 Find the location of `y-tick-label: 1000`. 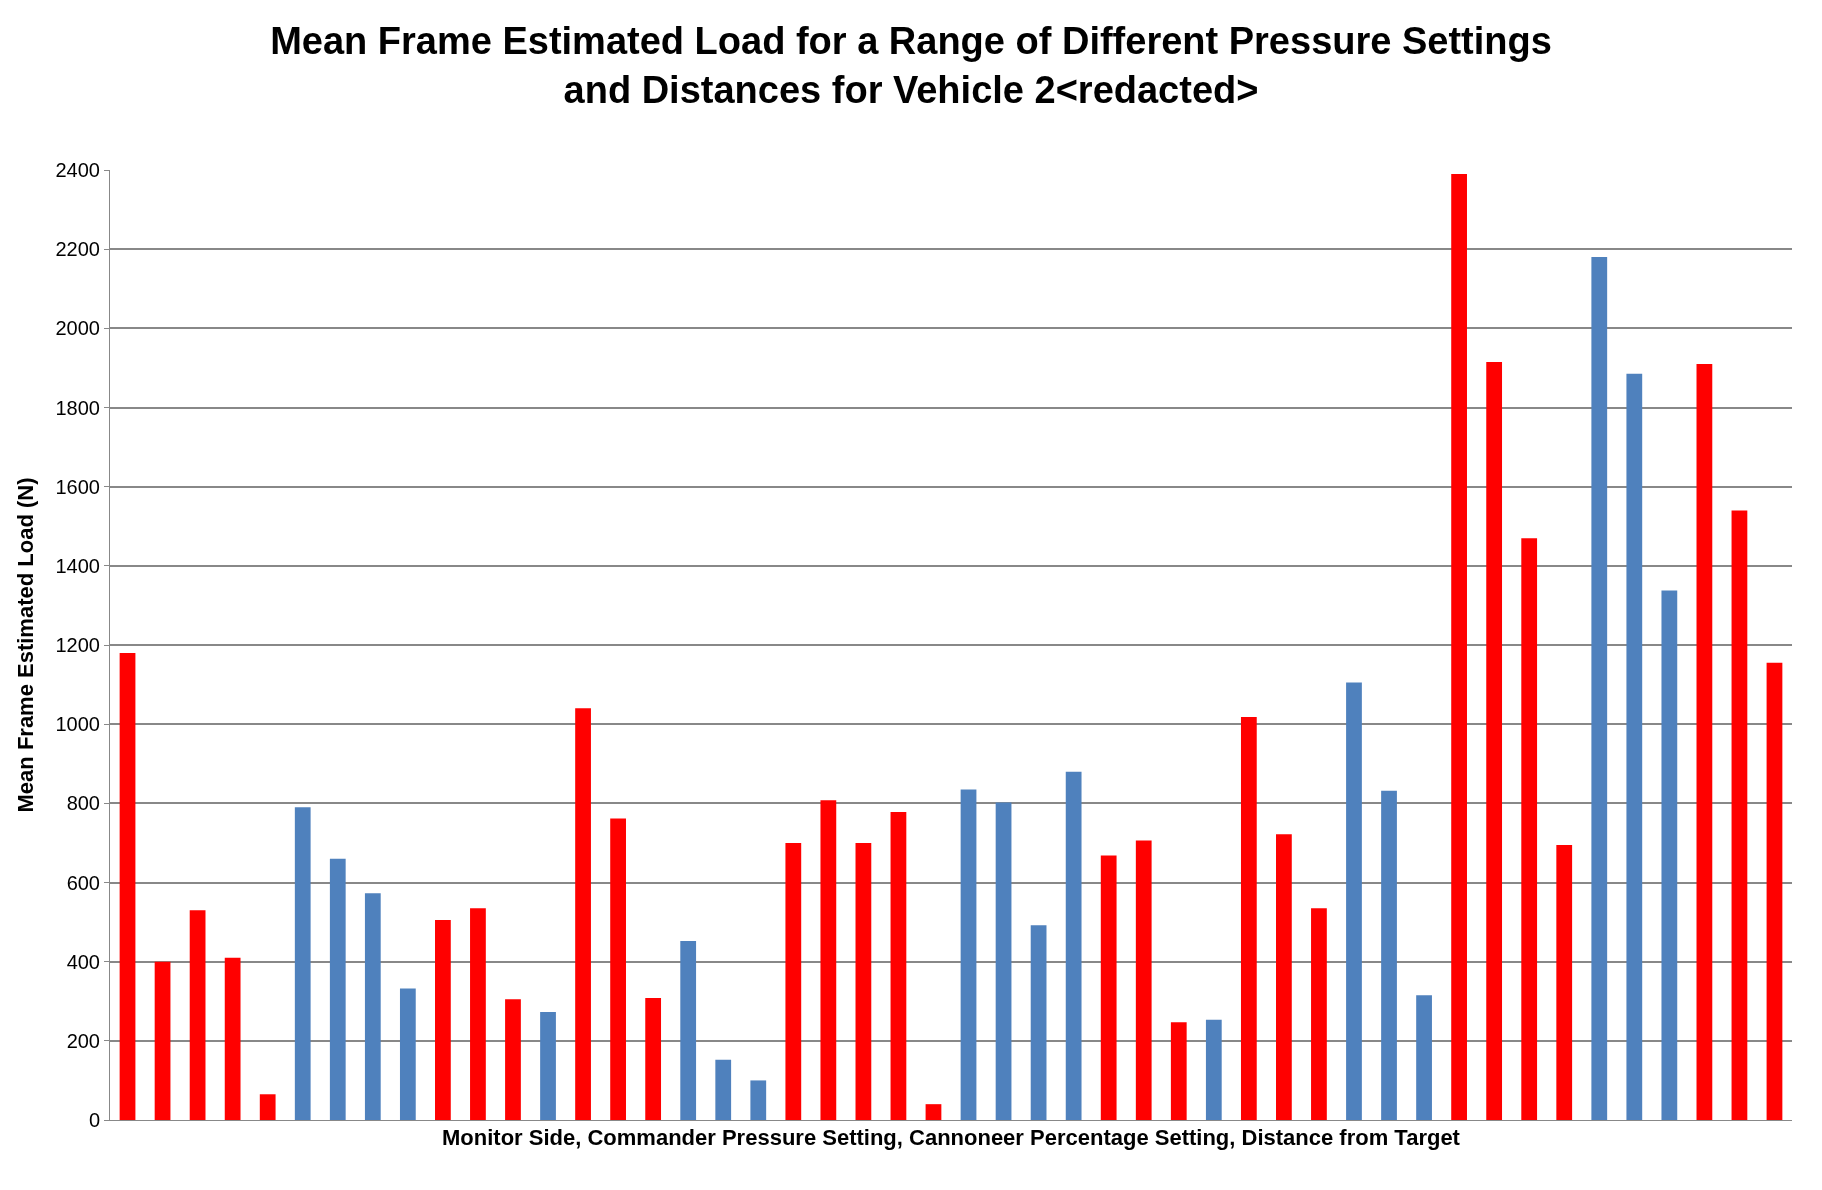

y-tick-label: 1000 is located at coordinates (77, 724).